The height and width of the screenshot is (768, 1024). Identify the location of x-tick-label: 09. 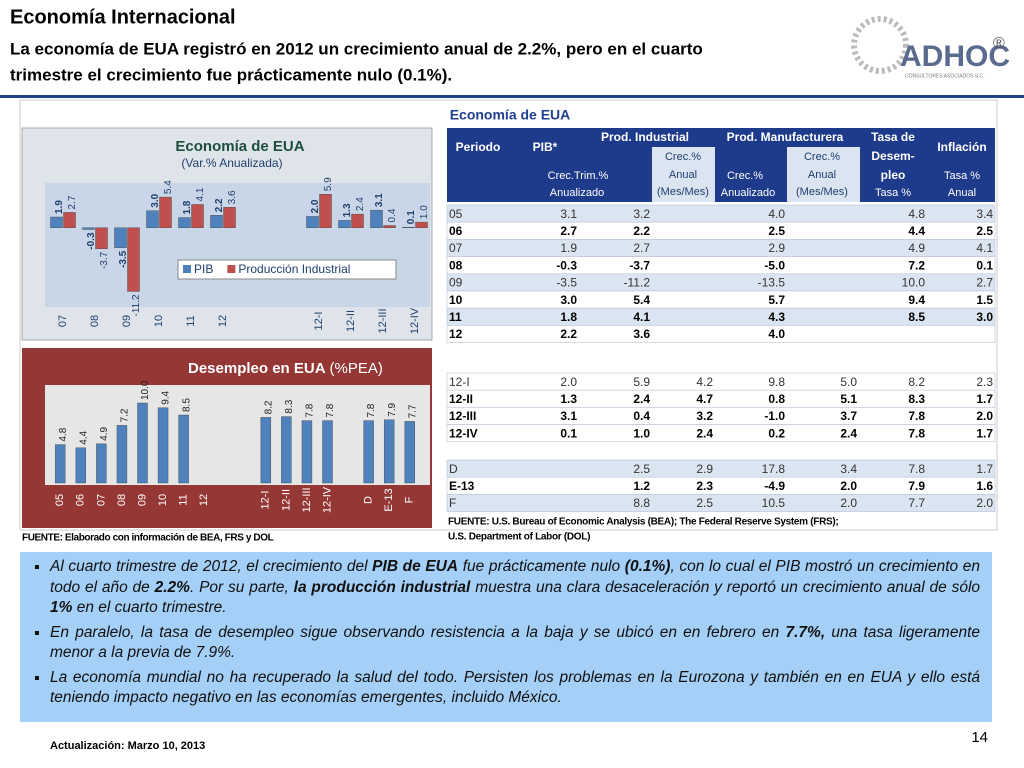
(127, 321).